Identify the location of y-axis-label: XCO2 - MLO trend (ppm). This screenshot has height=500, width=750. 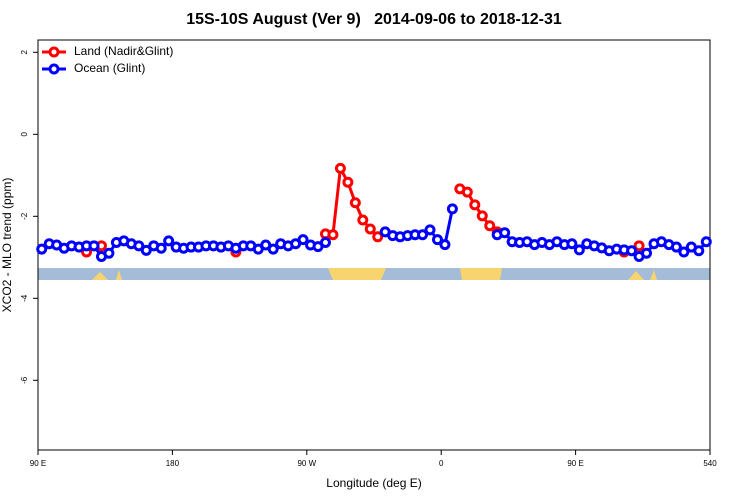
(7, 245).